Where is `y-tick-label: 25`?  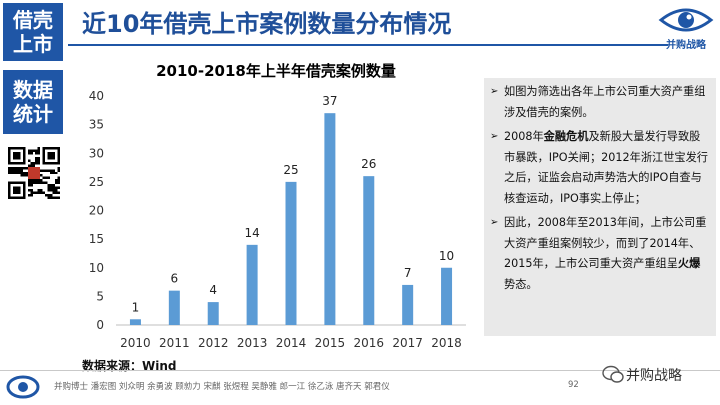
y-tick-label: 25 is located at coordinates (96, 182).